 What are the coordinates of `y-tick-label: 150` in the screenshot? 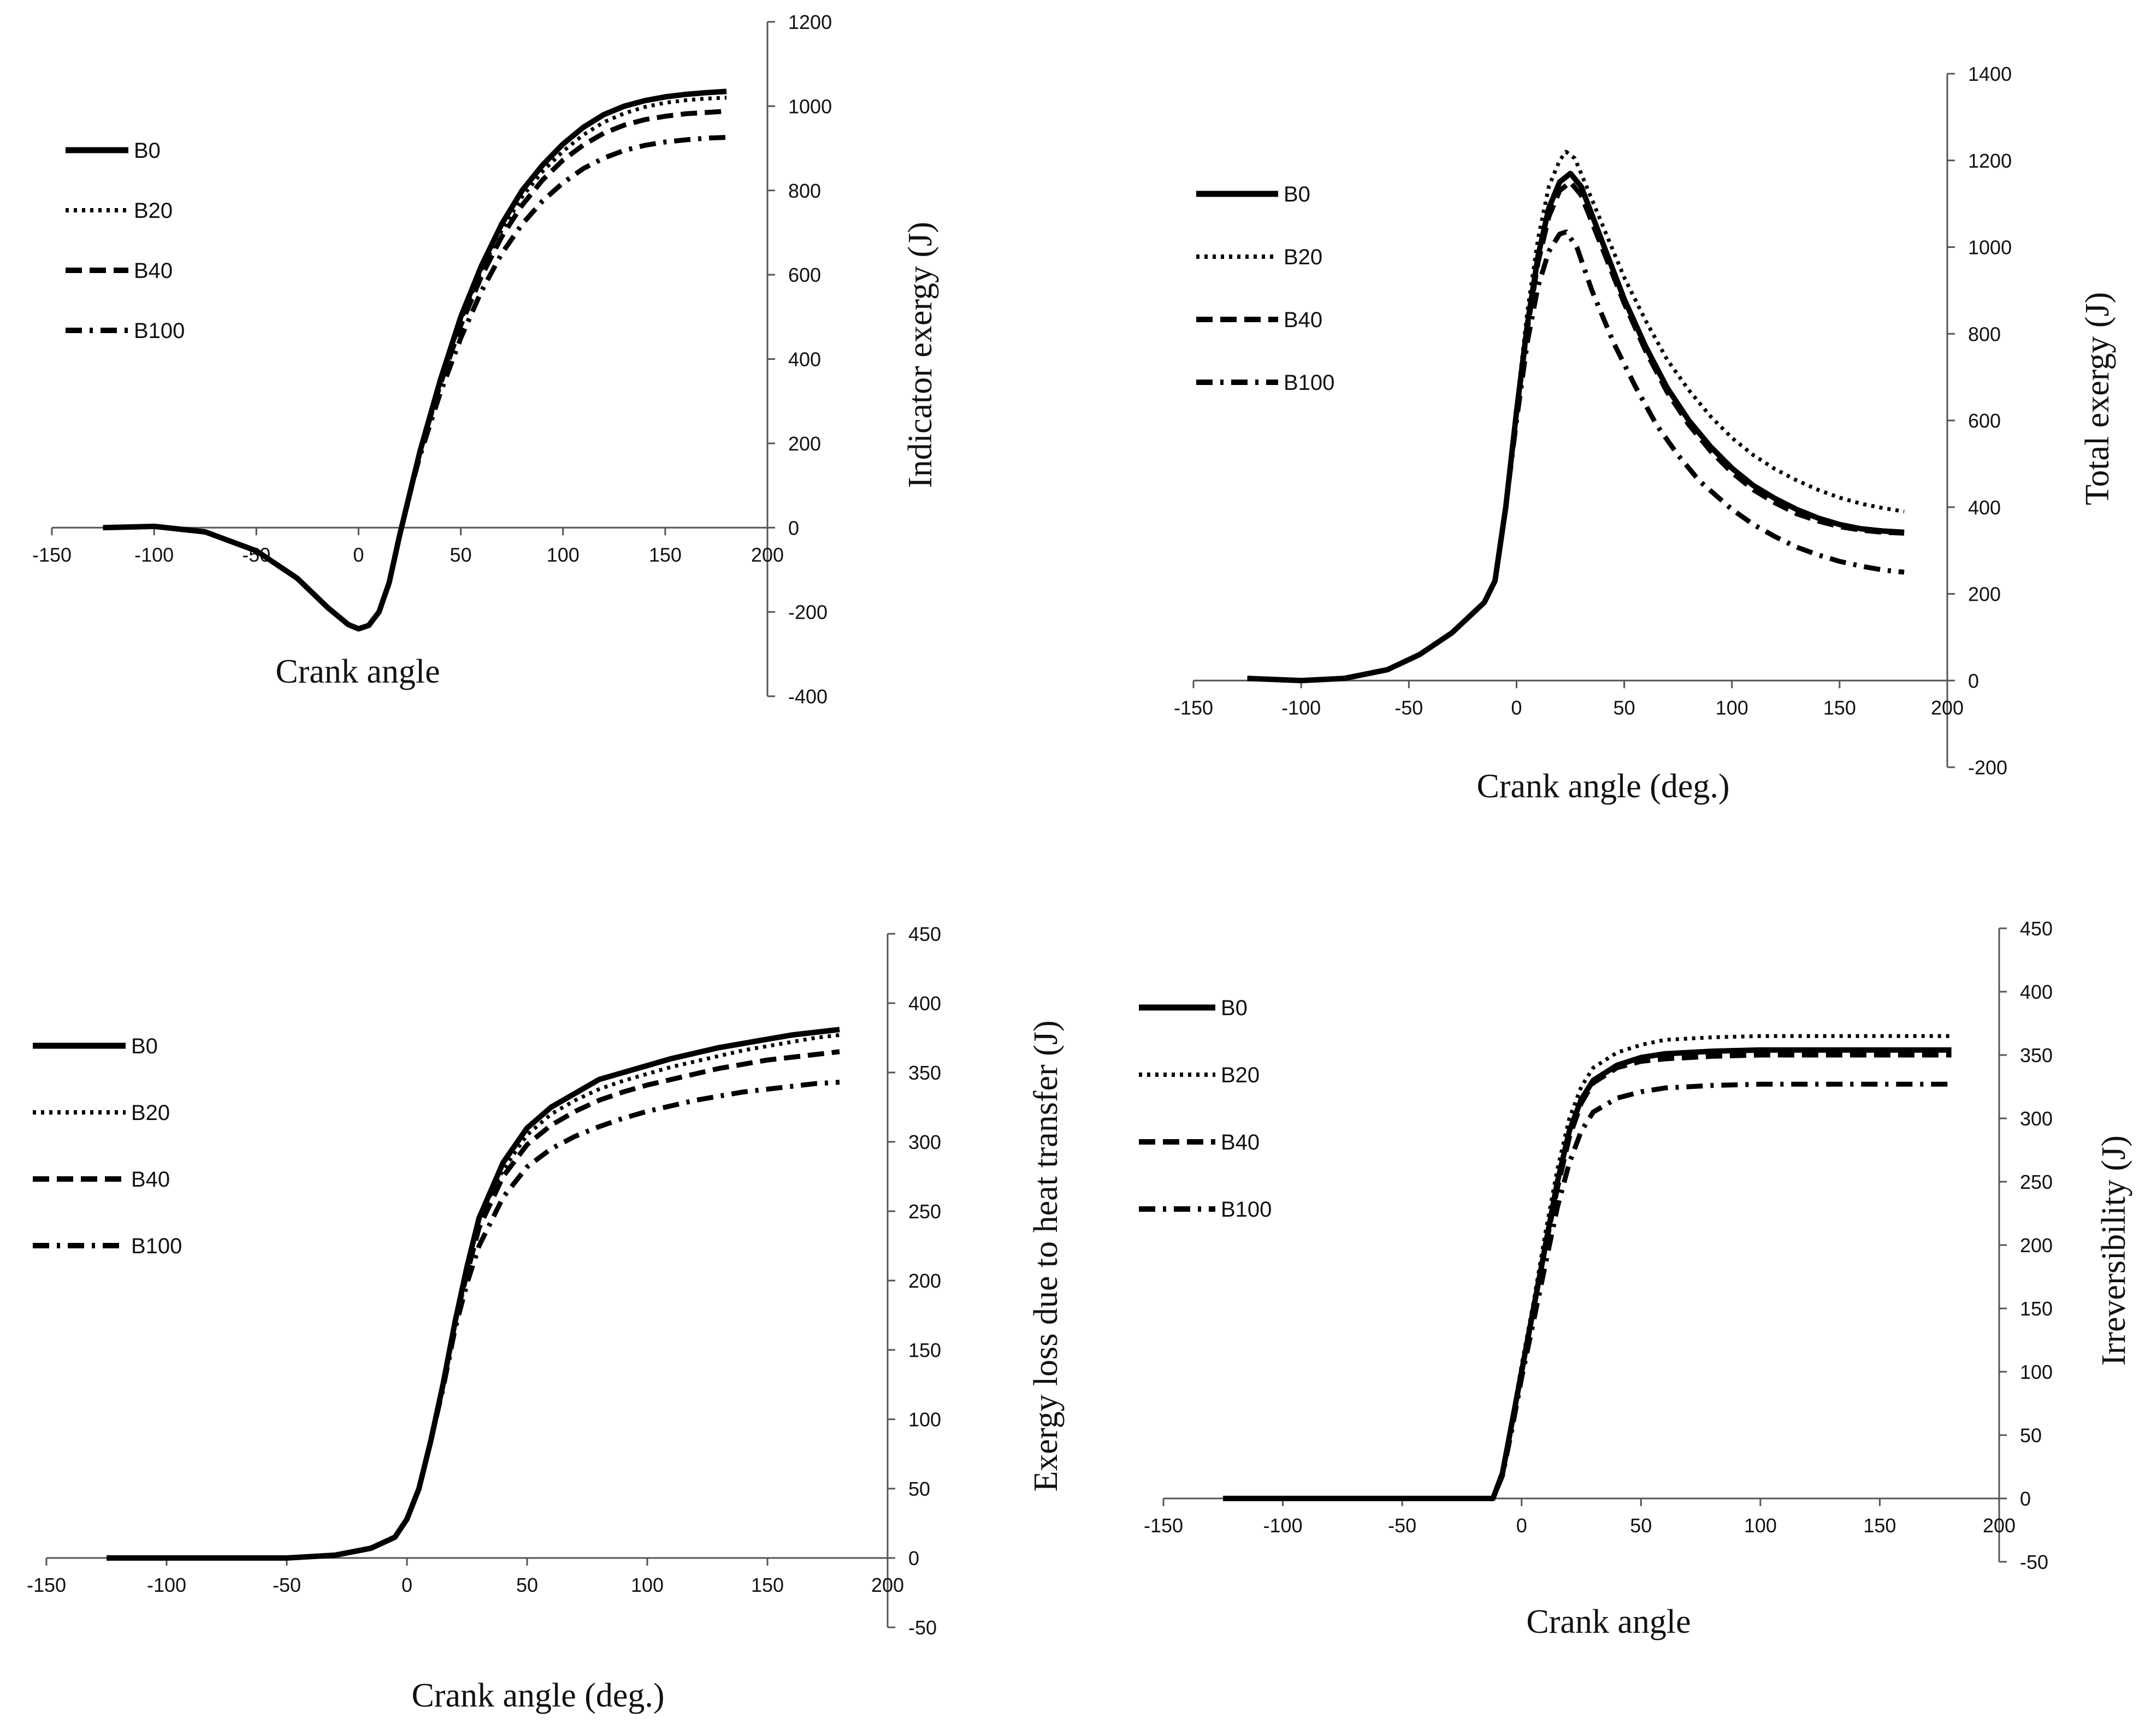 It's located at (924, 1350).